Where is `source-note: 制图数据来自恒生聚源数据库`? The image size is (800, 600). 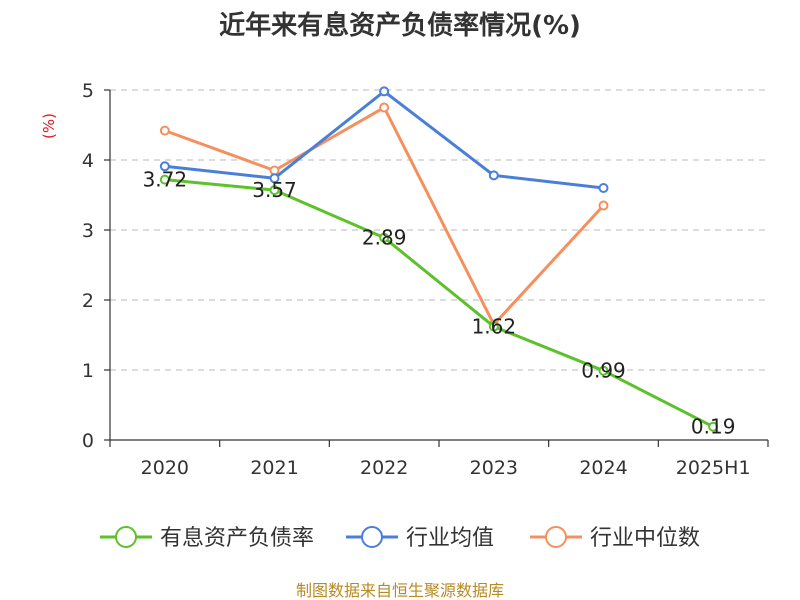
source-note: 制图数据来自恒生聚源数据库 is located at coordinates (400, 590).